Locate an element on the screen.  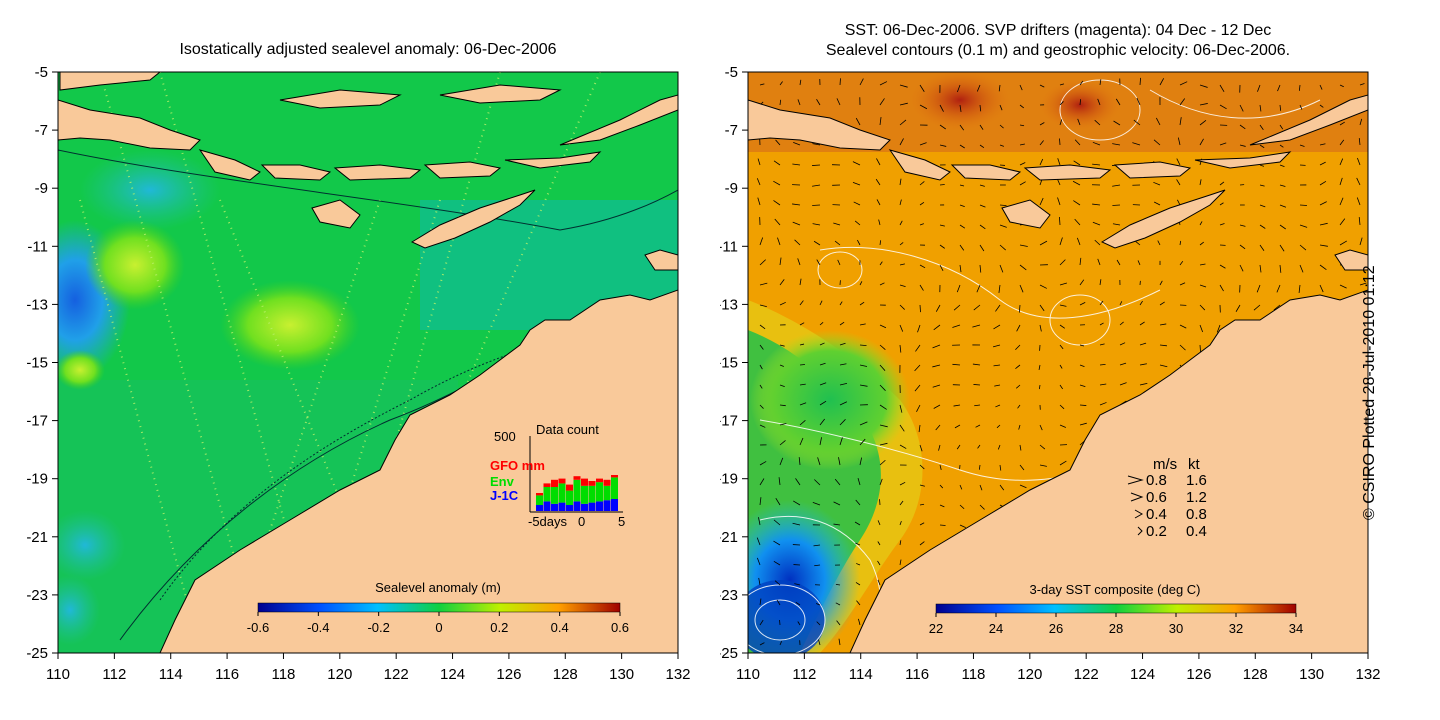
lat-tick-label: -17 is located at coordinates (37, 421).